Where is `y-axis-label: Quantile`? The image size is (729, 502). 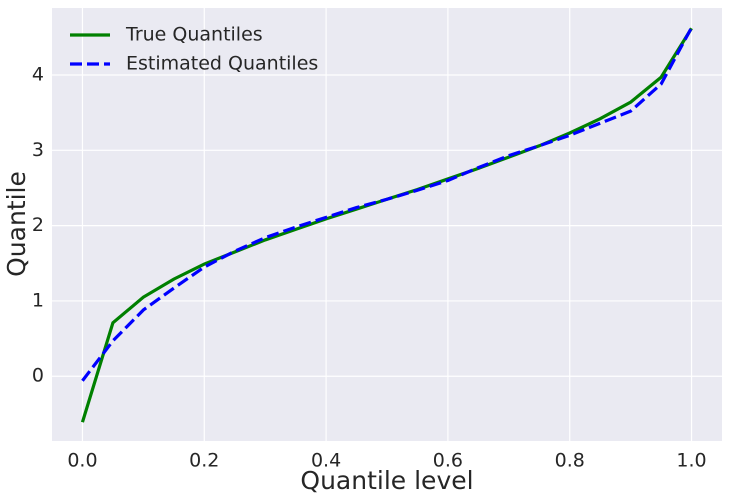
y-axis-label: Quantile is located at coordinates (16, 224).